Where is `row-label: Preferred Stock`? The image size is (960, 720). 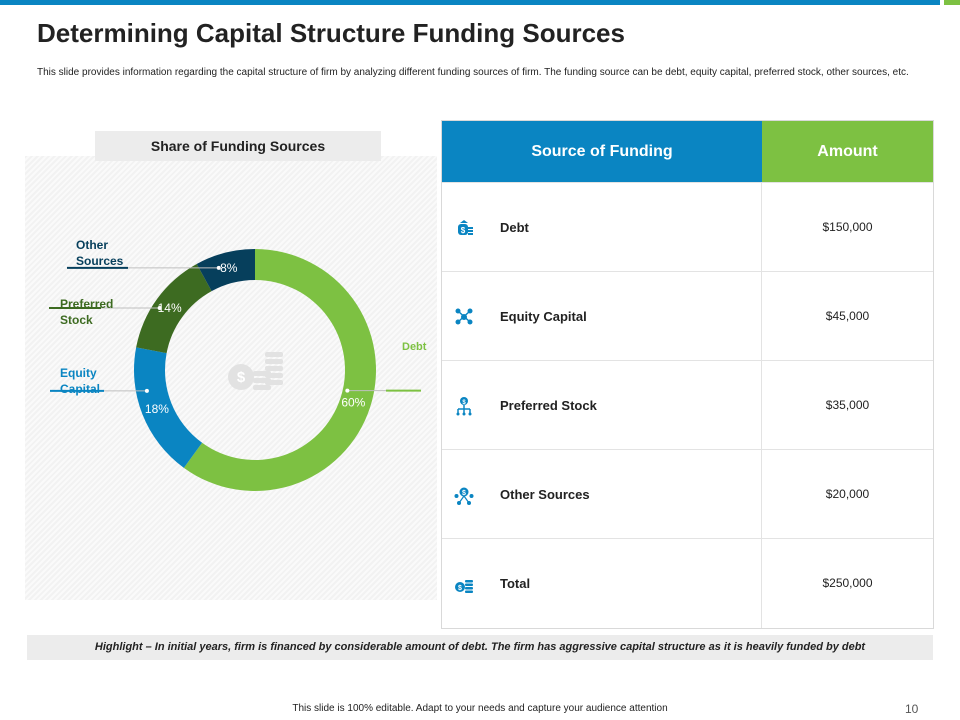
row-label: Preferred Stock is located at coordinates (548, 405).